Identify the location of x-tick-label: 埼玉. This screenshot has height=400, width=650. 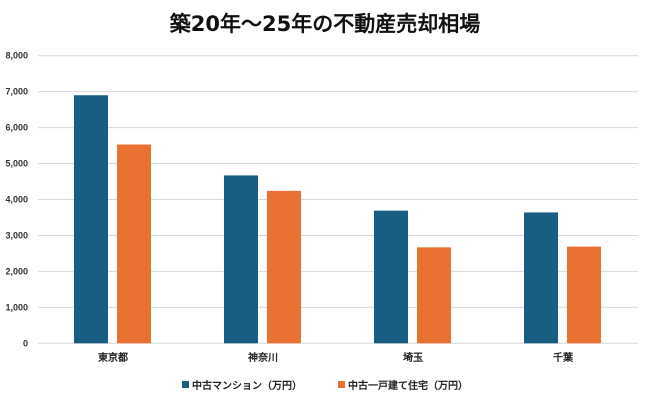
(413, 357).